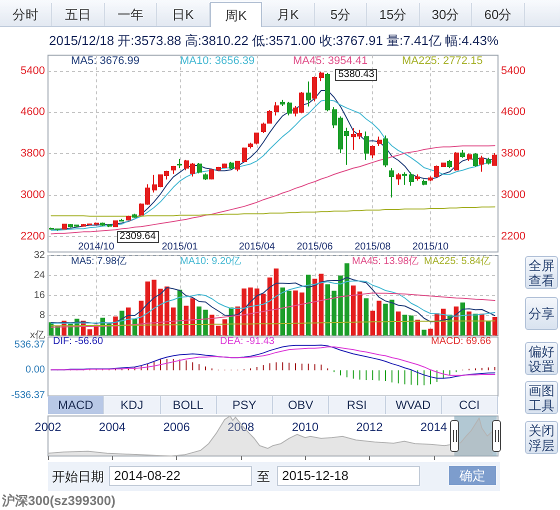  What do you see at coordinates (446, 14) in the screenshot?
I see `tab: 30分` at bounding box center [446, 14].